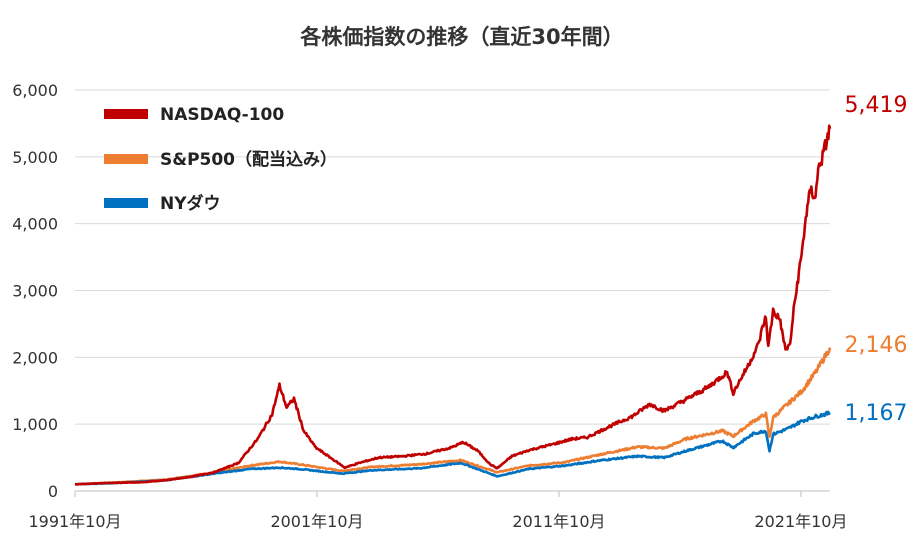 The height and width of the screenshot is (543, 924). Describe the element at coordinates (35, 224) in the screenshot. I see `y-tick-label: 4,000` at that location.